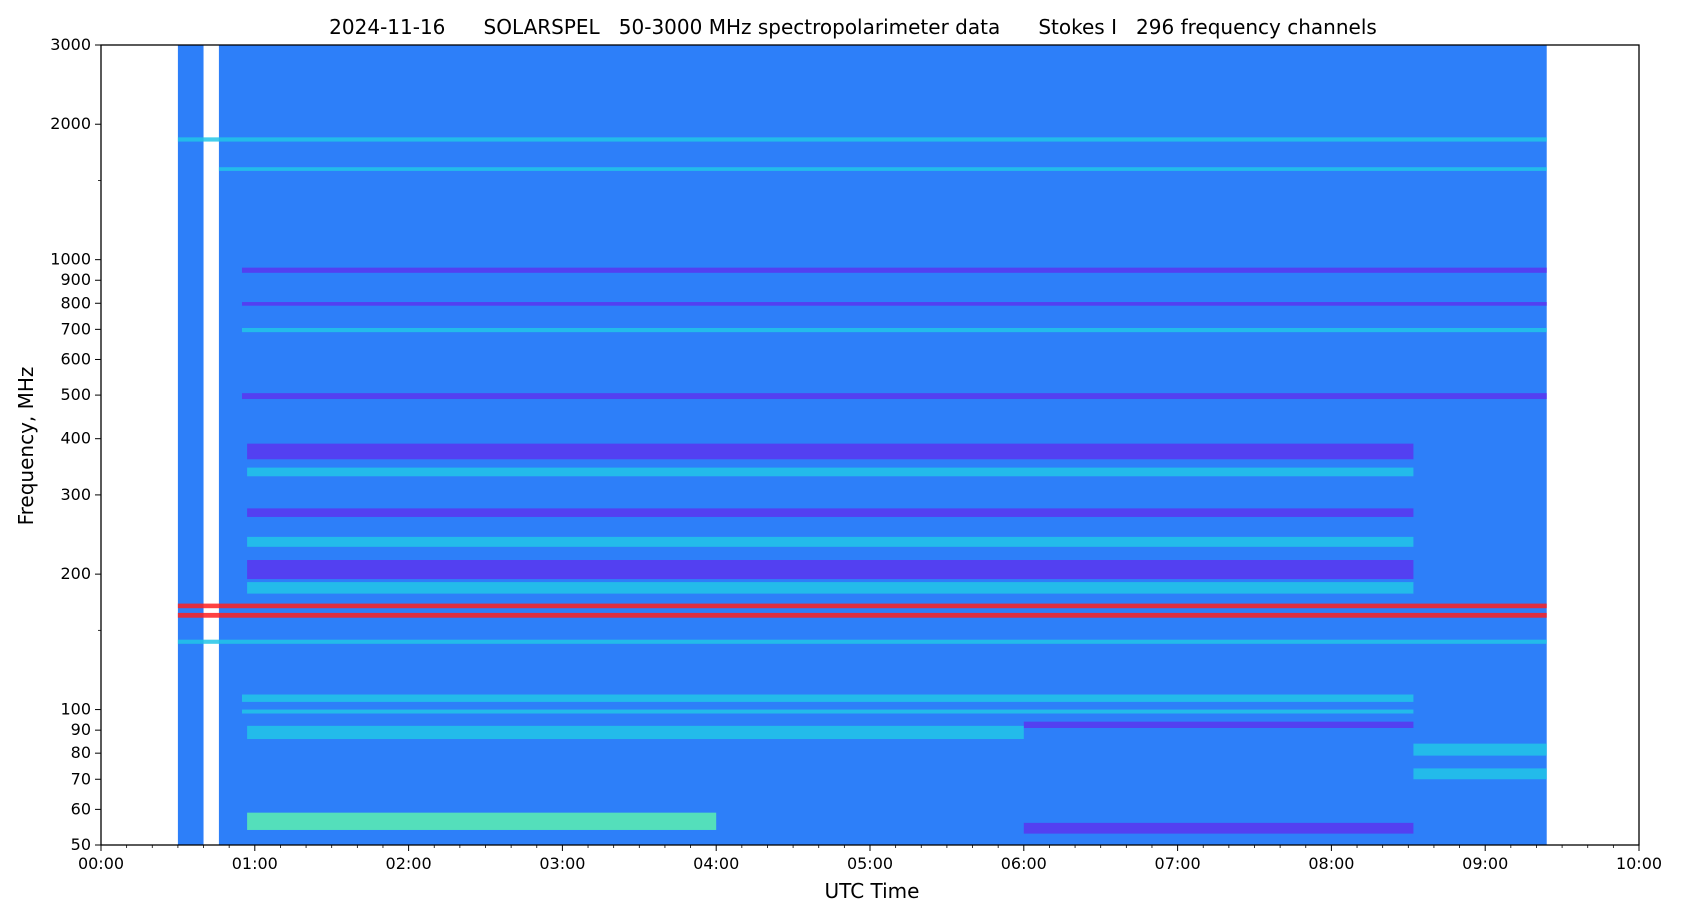 The width and height of the screenshot is (1687, 906). I want to click on y-axis-label: Frequency, MHz, so click(26, 446).